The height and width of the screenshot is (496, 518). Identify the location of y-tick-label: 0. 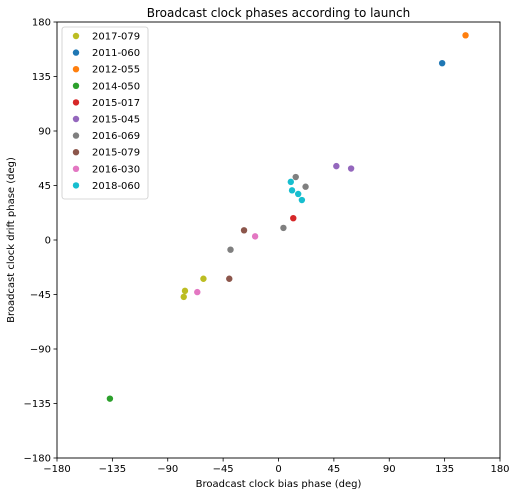
(48, 241).